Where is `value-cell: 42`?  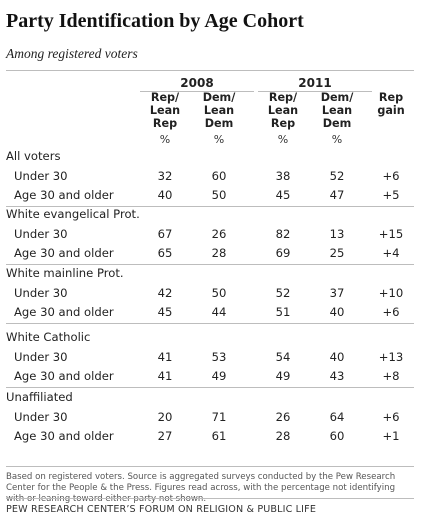
value-cell: 42 is located at coordinates (165, 293).